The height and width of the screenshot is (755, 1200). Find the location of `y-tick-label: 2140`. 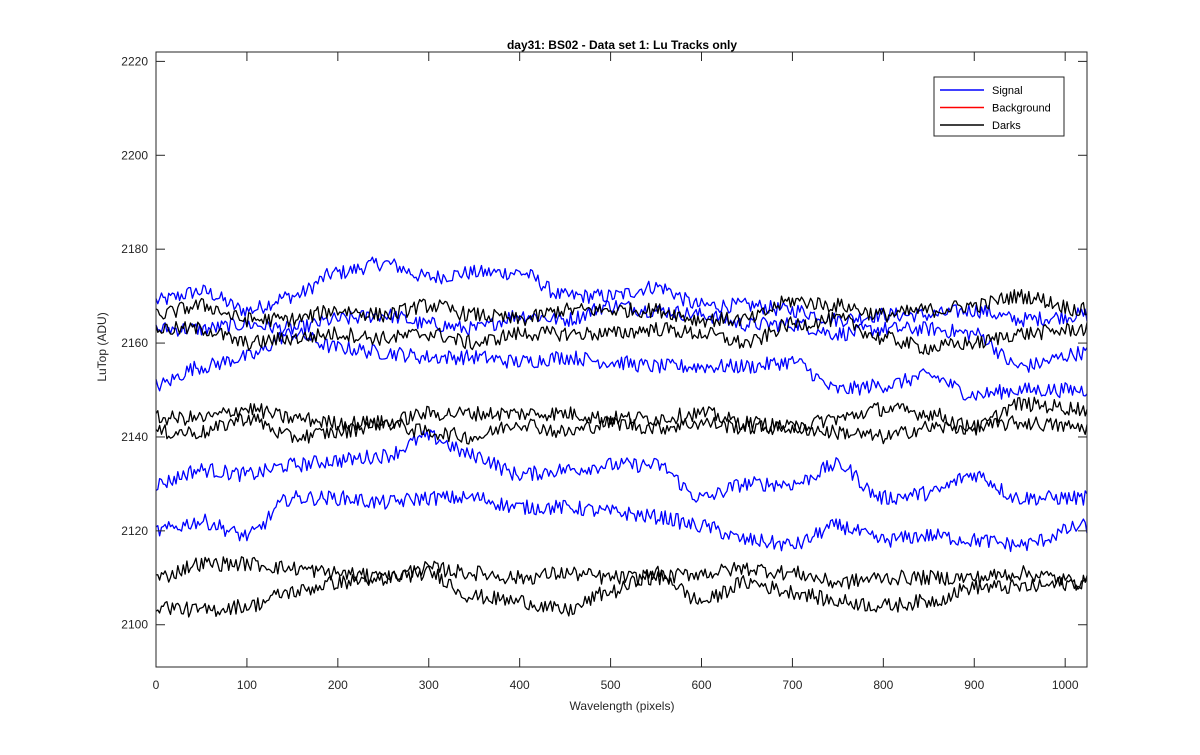

y-tick-label: 2140 is located at coordinates (134, 437).